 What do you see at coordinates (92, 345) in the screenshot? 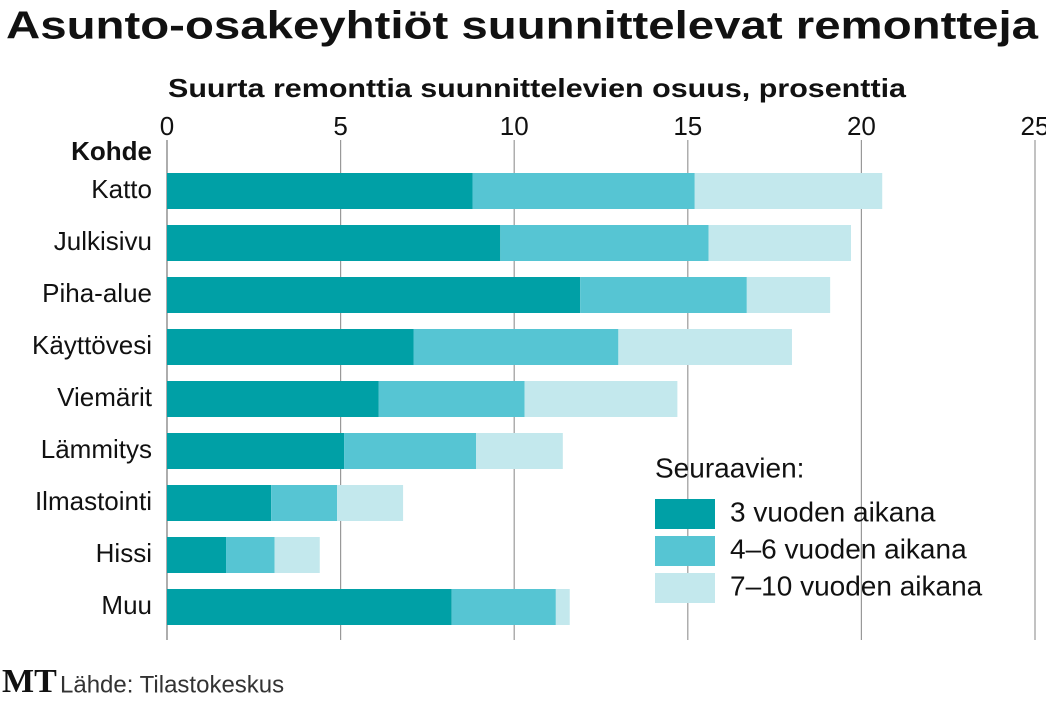
I see `y-tick-label: Käyttövesi` at bounding box center [92, 345].